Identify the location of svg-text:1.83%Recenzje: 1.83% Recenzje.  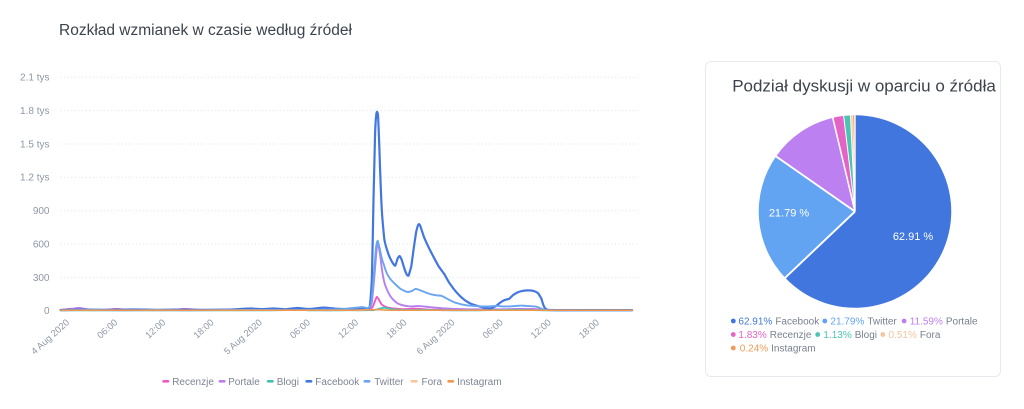
(774, 335).